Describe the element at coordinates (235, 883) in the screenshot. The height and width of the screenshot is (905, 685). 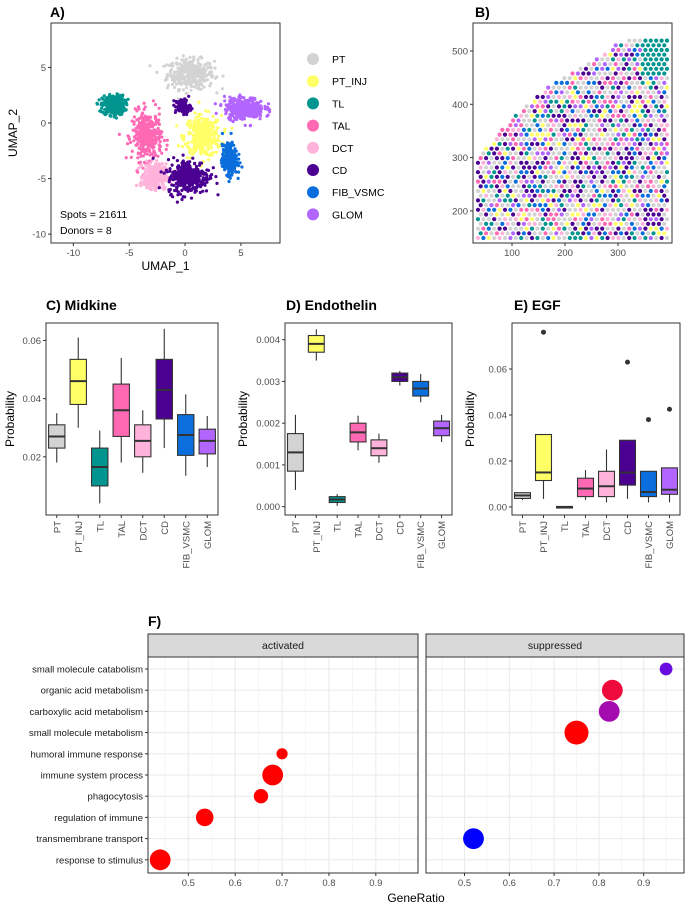
I see `x-tick-label: 0.6` at that location.